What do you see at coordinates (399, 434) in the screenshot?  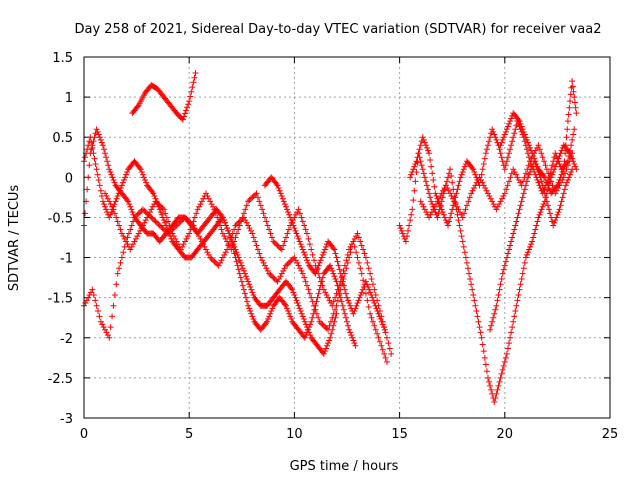 I see `x-tick-label: 15` at bounding box center [399, 434].